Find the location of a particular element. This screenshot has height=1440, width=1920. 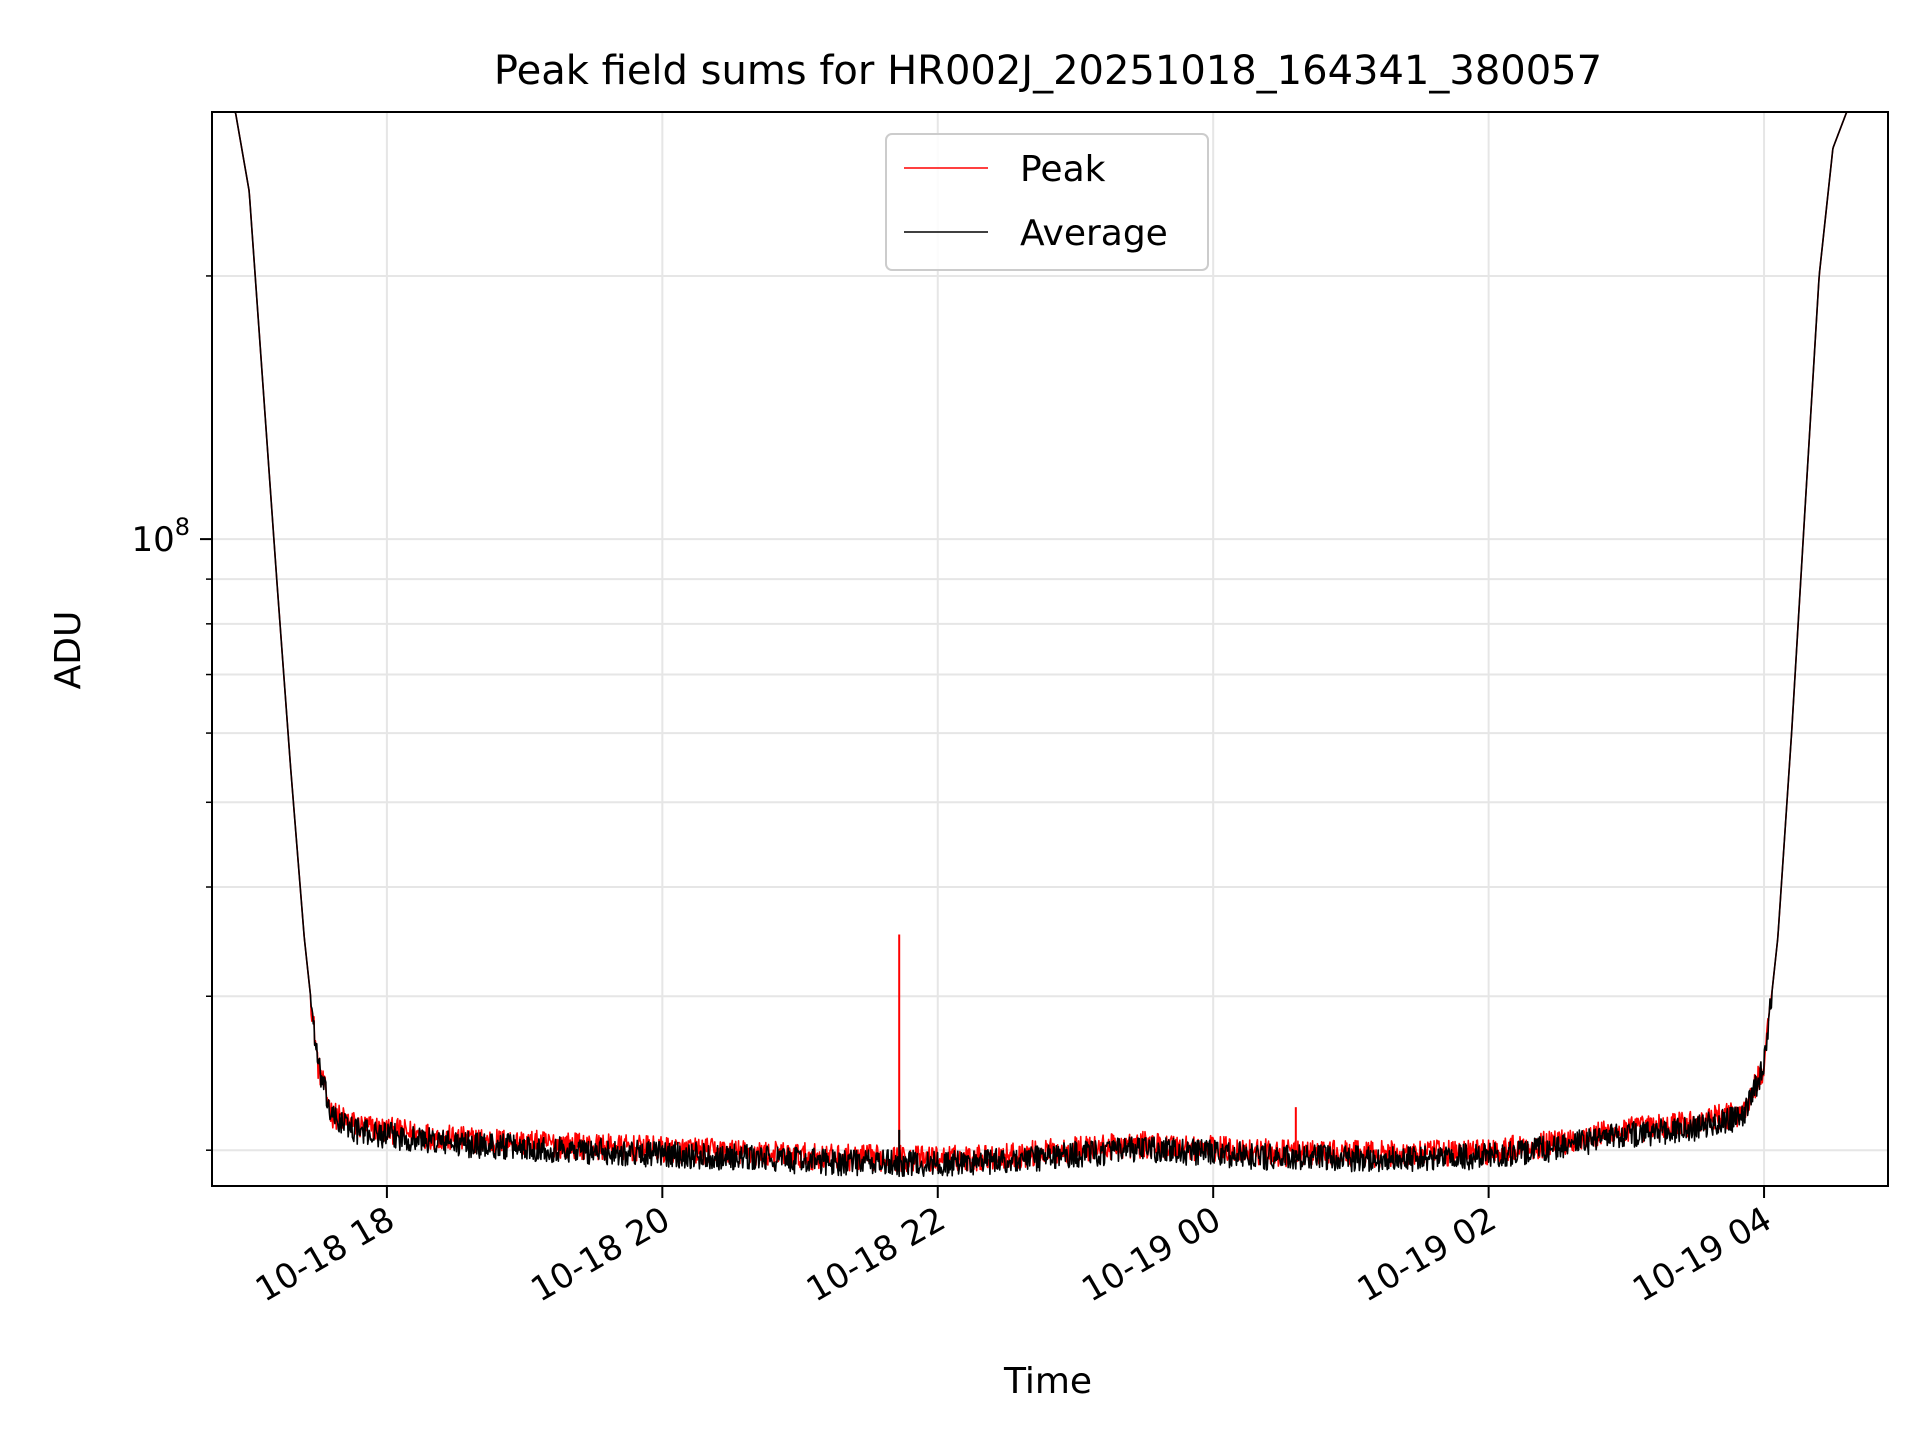

y-tick-label-base: 10 is located at coordinates (152, 540).